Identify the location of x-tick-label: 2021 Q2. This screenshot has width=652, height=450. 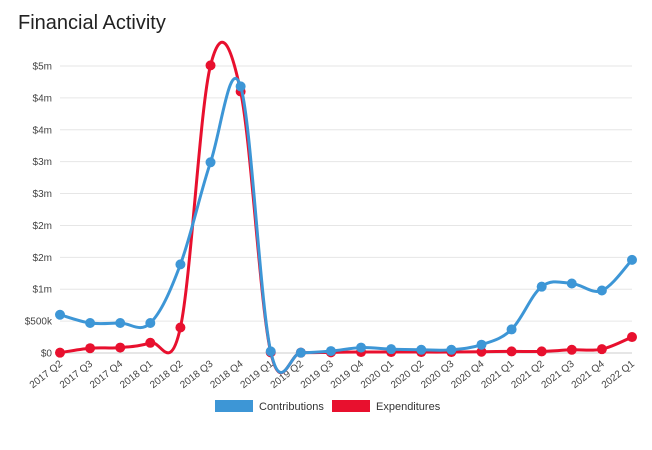
(528, 374).